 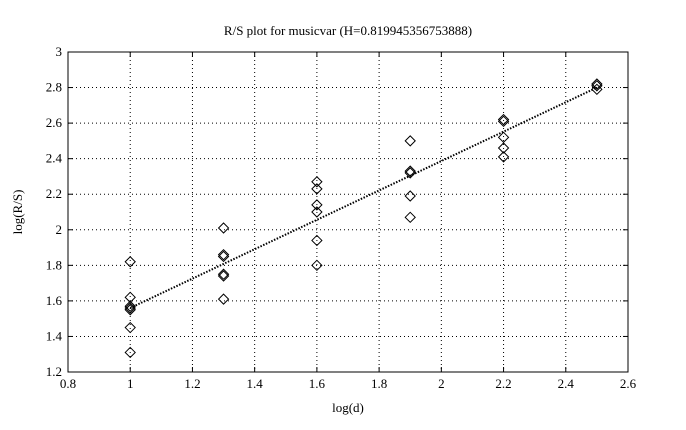 What do you see at coordinates (59, 51) in the screenshot?
I see `y-tick-label: 3` at bounding box center [59, 51].